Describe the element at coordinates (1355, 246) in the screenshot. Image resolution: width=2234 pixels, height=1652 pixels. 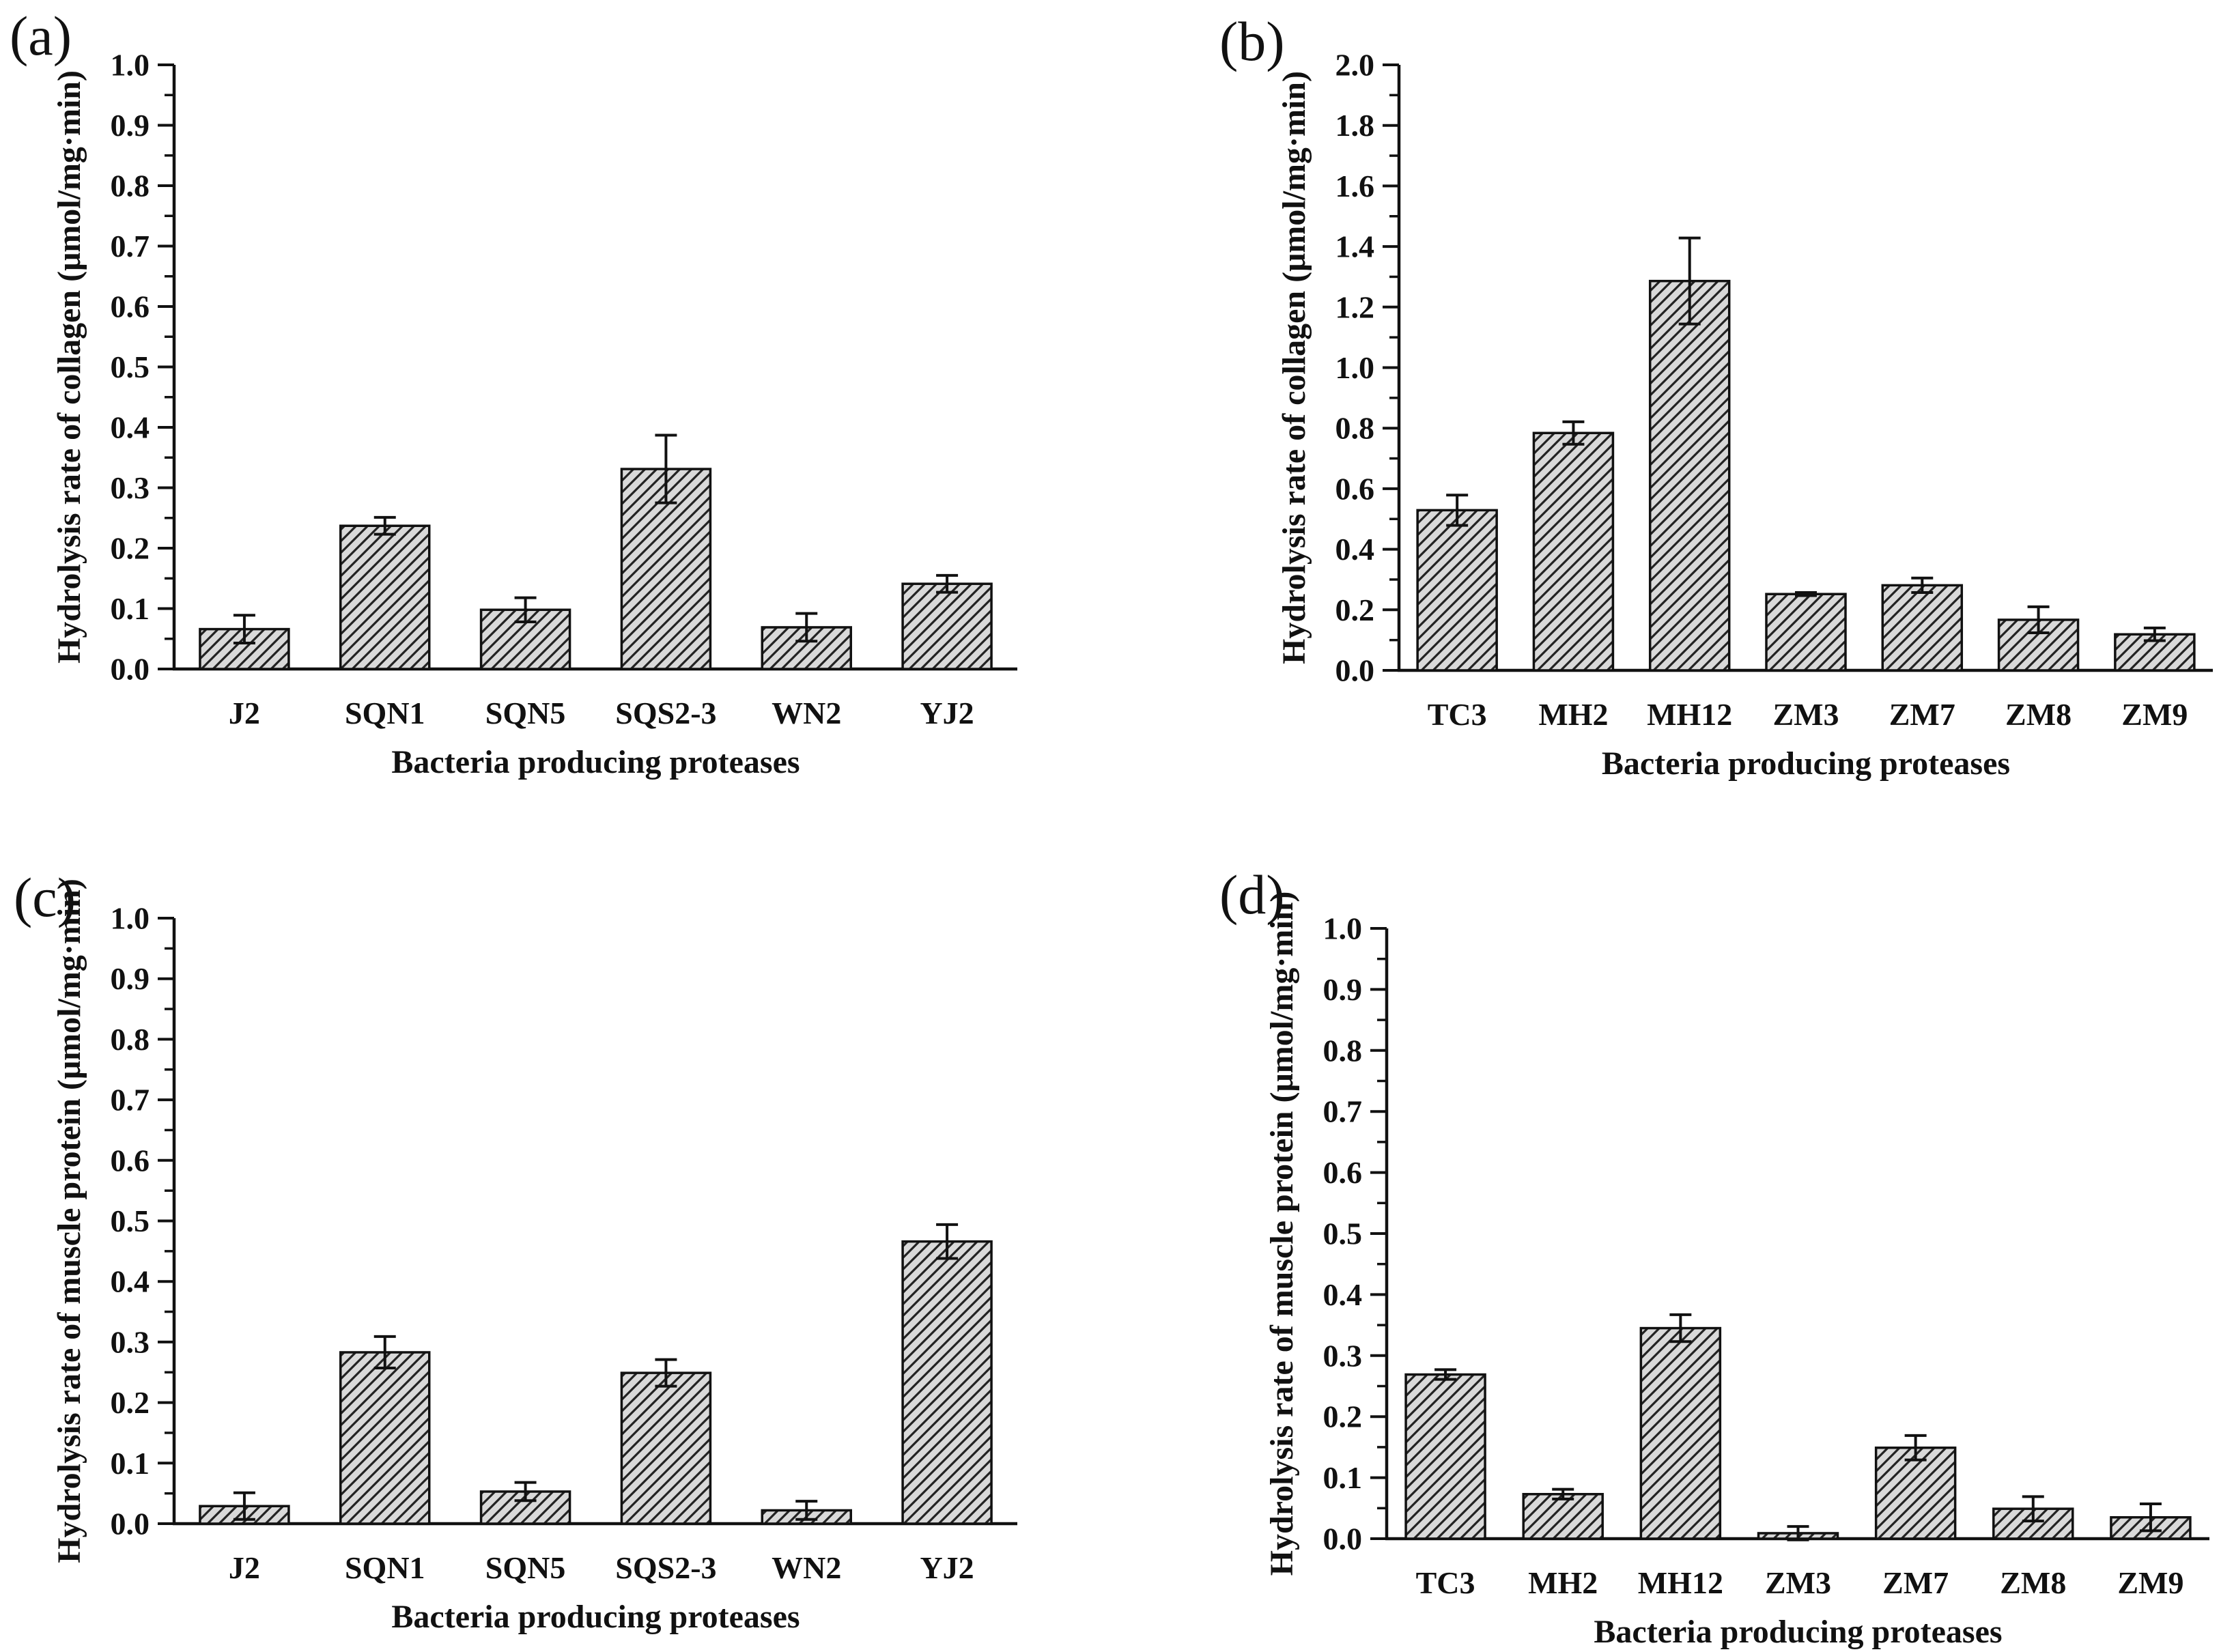
I see `y-tick-label: 1.4` at that location.